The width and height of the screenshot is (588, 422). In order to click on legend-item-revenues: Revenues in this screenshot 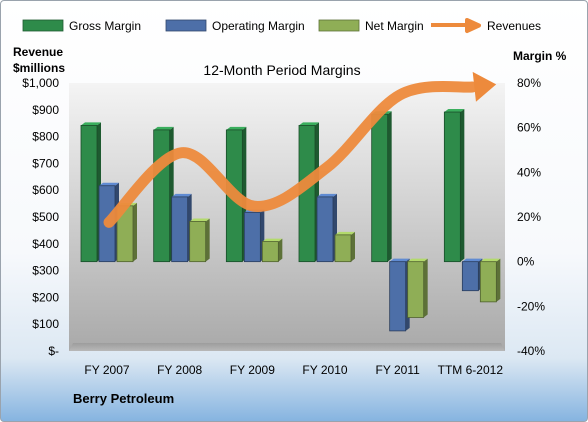, I will do `click(486, 25)`.